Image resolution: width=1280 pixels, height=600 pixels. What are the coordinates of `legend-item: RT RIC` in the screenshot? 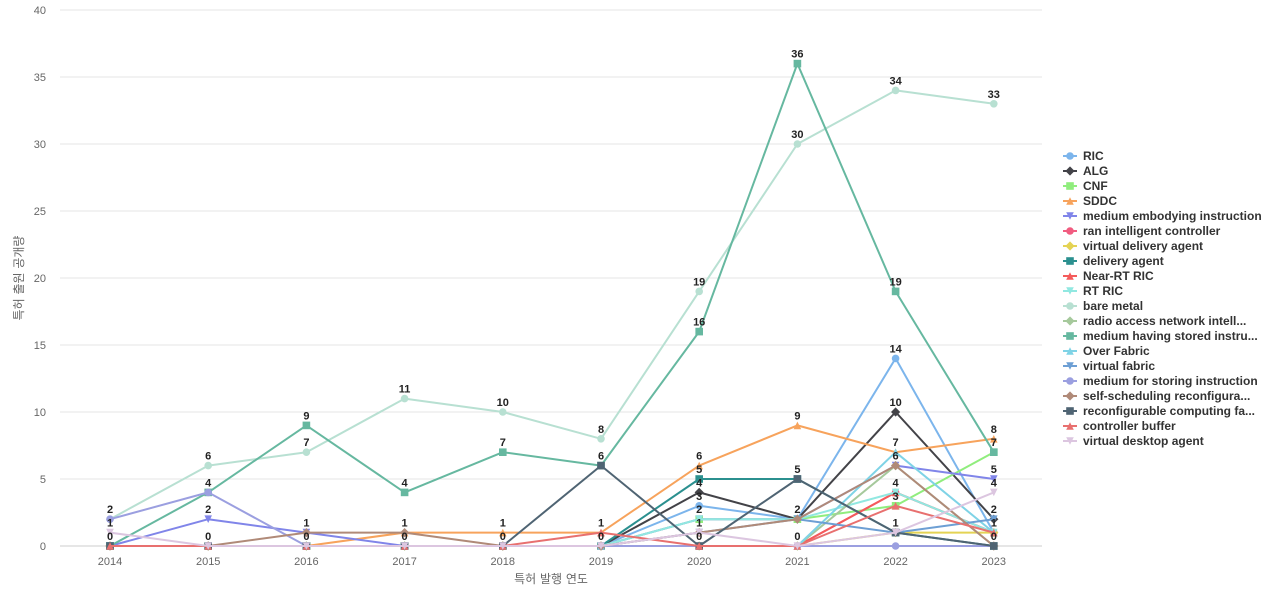 It's located at (1093, 291).